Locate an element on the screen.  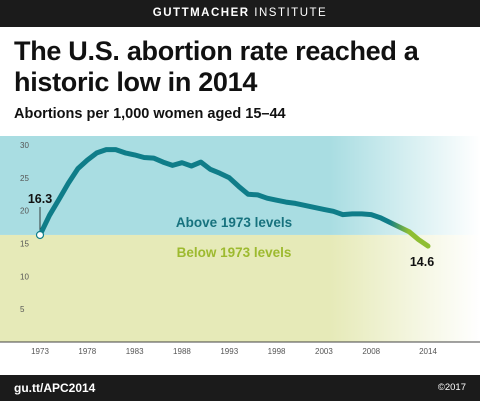
above-region-label: Above 1973 levels is located at coordinates (234, 222).